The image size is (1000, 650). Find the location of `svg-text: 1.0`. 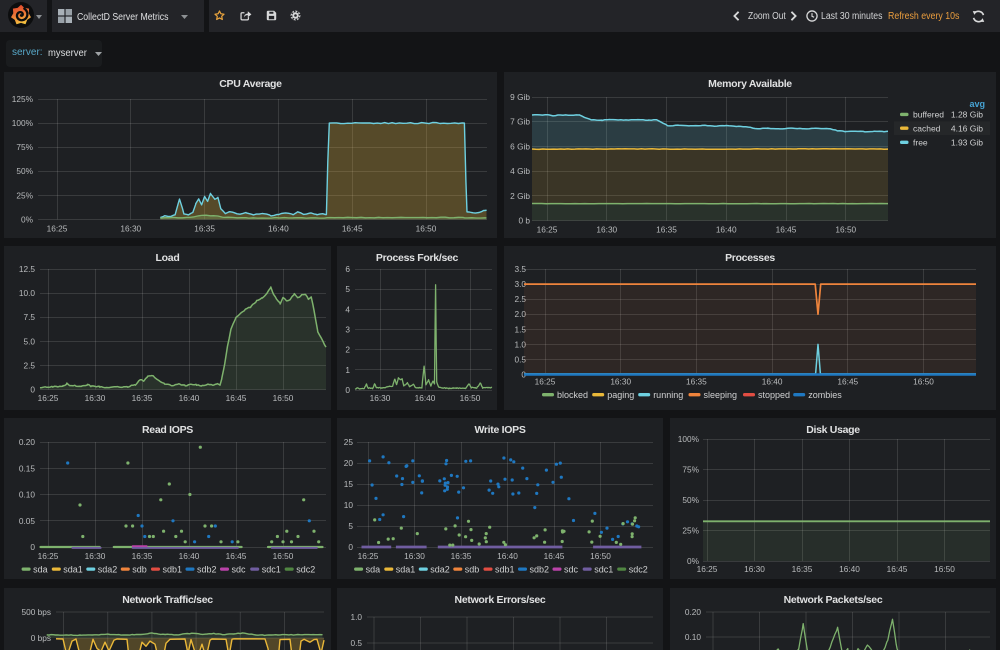

svg-text: 1.0 is located at coordinates (520, 344).